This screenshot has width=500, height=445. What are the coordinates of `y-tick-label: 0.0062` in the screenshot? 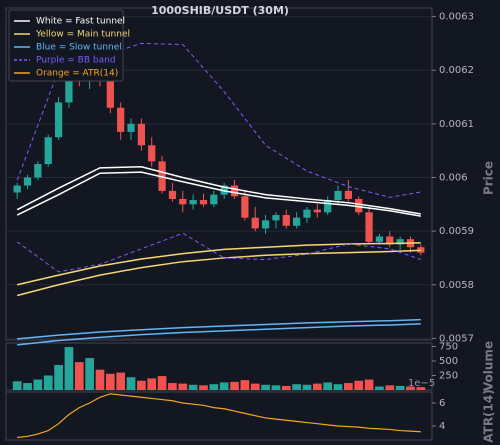 It's located at (456, 70).